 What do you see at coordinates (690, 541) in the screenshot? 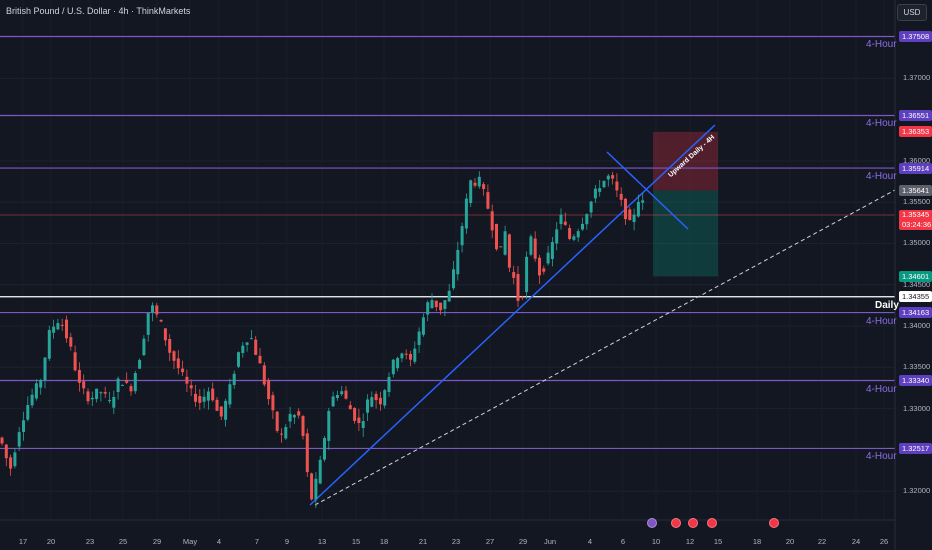
I see `time-tick-label: 12` at bounding box center [690, 541].